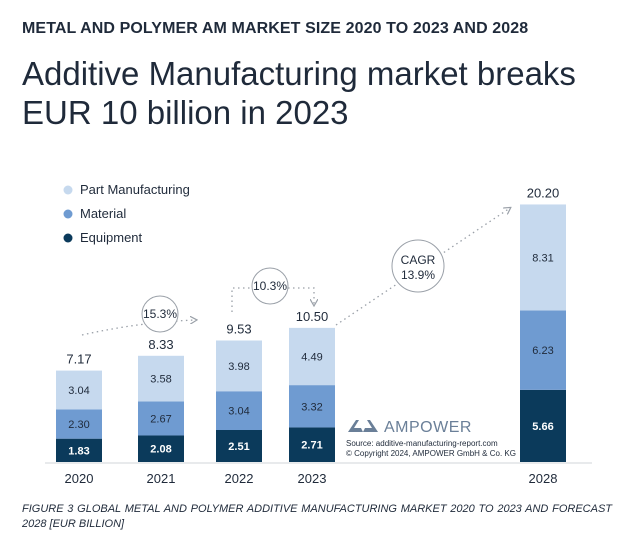  Describe the element at coordinates (239, 478) in the screenshot. I see `x-tick-label-2022: 2022` at that location.